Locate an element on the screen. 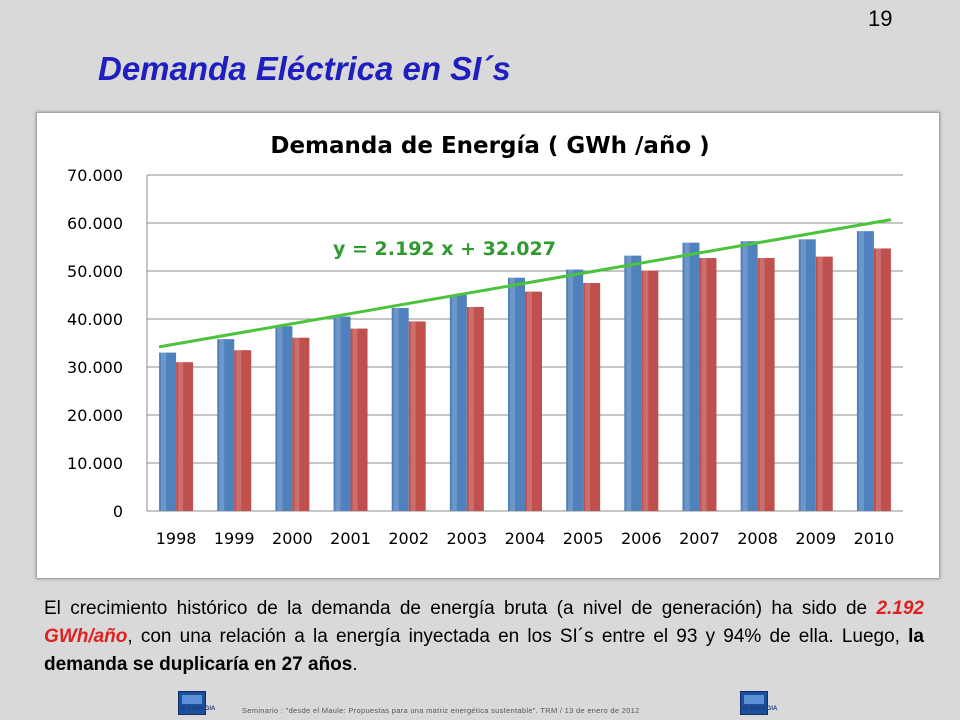 The image size is (960, 720). x-tick-label: 2008 is located at coordinates (757, 538).